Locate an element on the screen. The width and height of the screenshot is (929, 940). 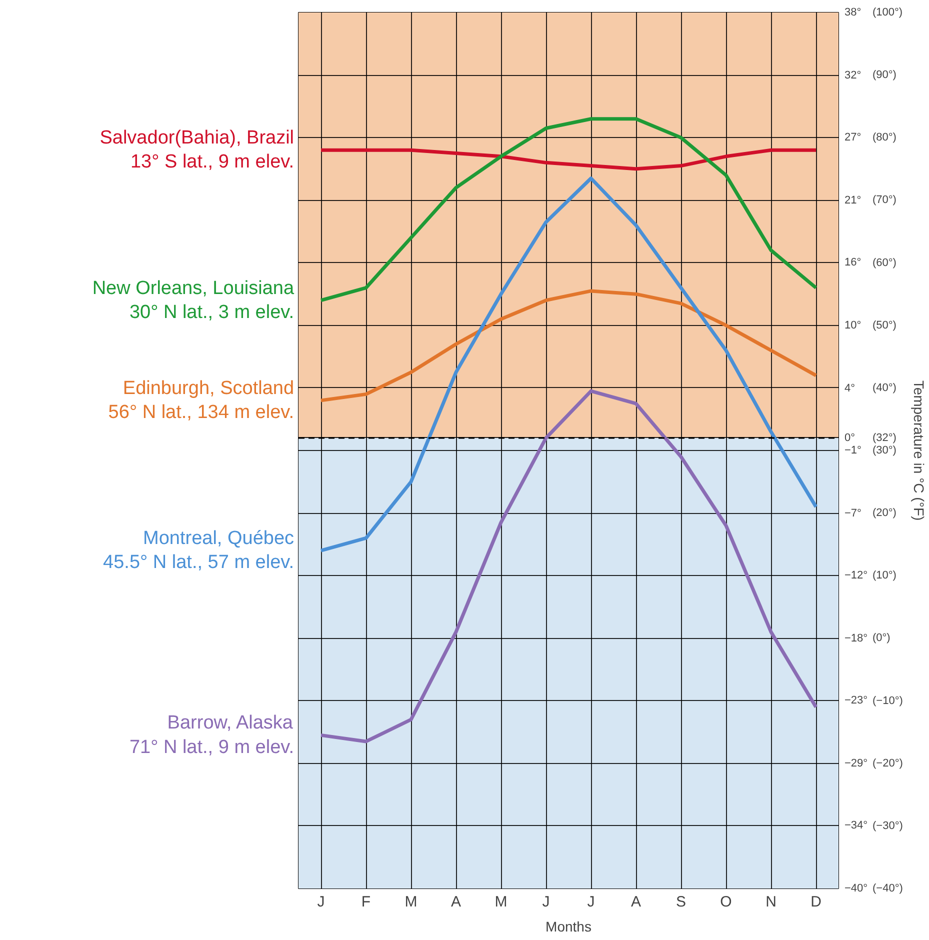
y-tick-label: (−40°) is located at coordinates (887, 888).